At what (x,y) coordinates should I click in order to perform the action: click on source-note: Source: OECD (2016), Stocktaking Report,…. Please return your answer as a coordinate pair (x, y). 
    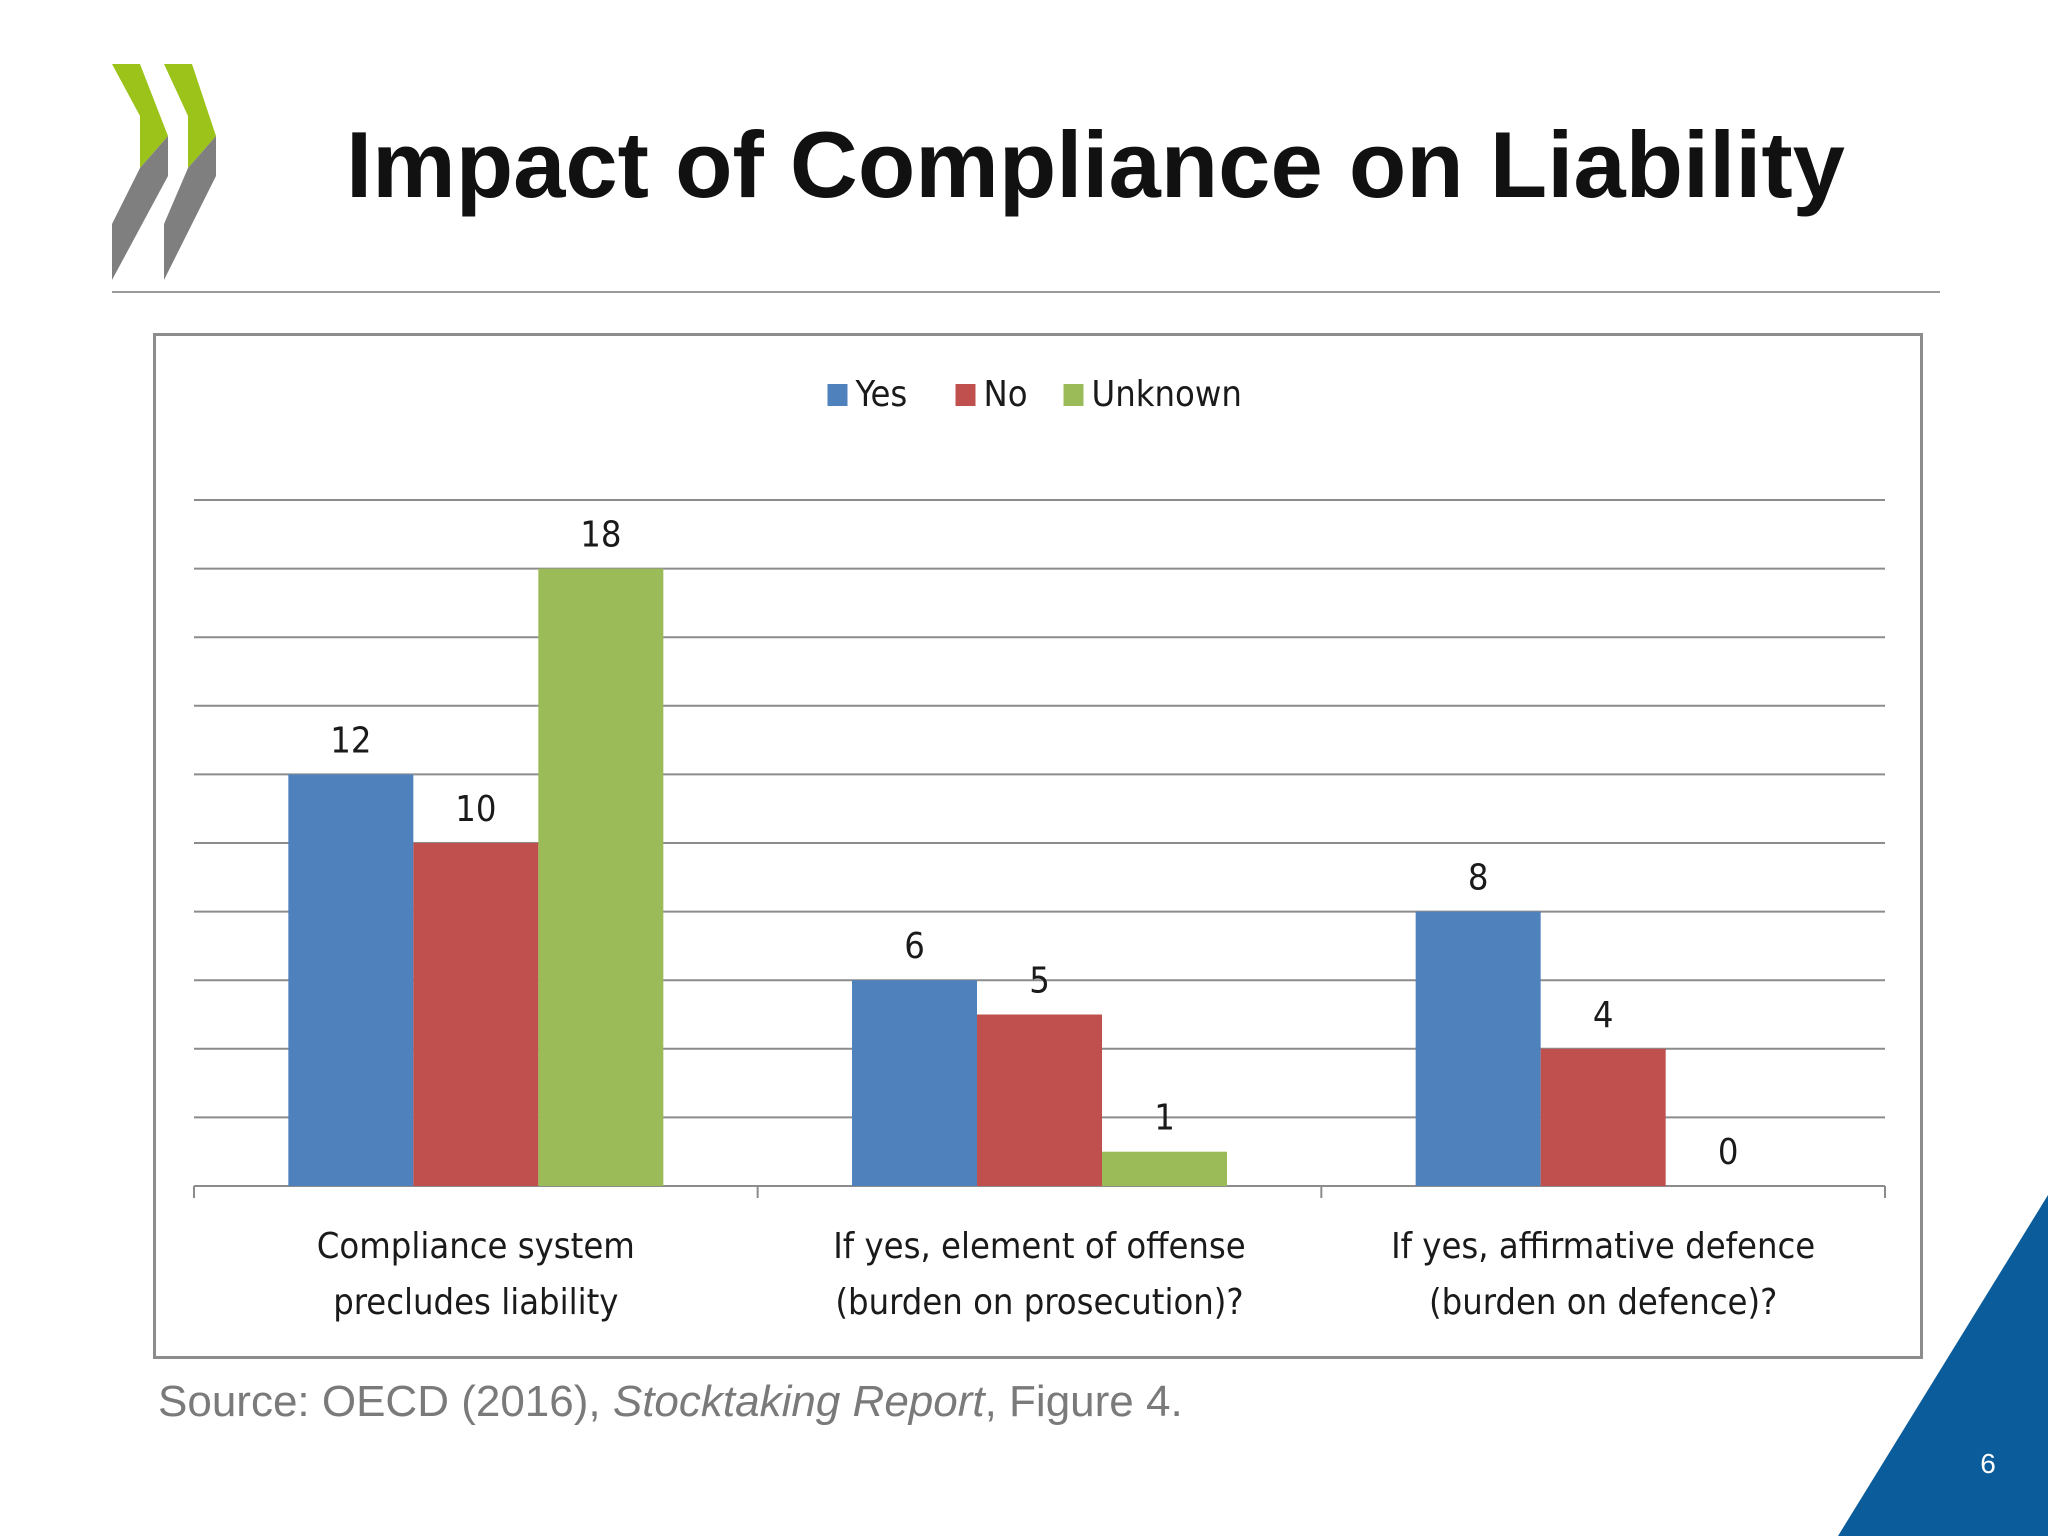
    Looking at the image, I should click on (670, 1401).